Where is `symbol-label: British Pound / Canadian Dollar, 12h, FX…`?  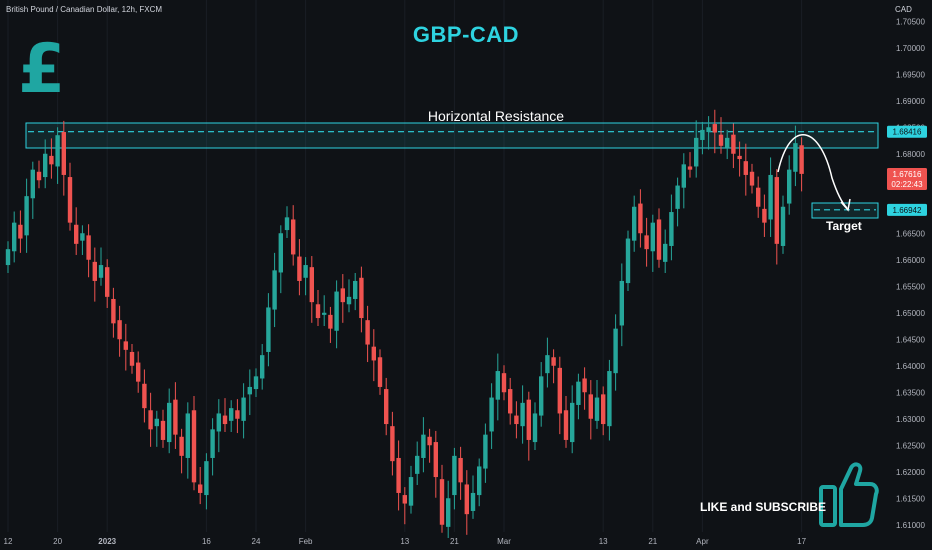 symbol-label: British Pound / Canadian Dollar, 12h, FX… is located at coordinates (84, 9).